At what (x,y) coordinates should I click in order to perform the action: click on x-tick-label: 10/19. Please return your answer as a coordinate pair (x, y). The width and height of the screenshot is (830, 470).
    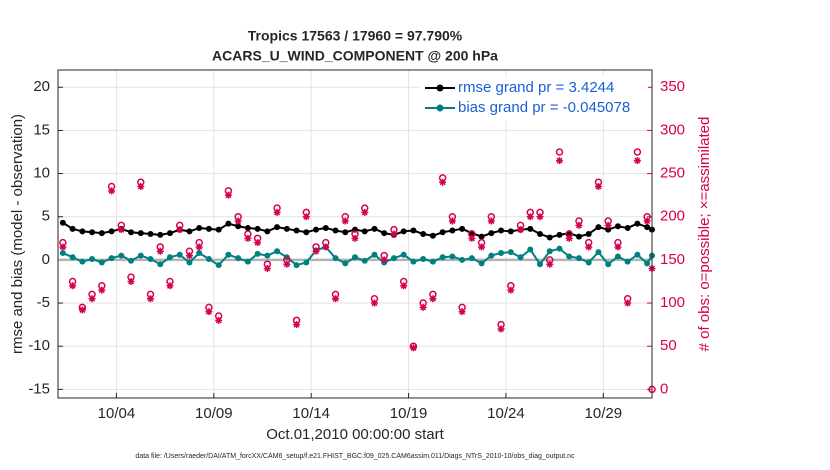
    Looking at the image, I should click on (409, 413).